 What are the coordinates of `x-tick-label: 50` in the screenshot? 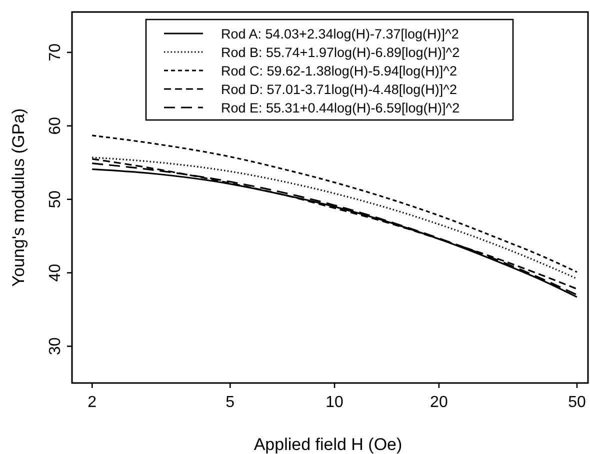 It's located at (577, 402).